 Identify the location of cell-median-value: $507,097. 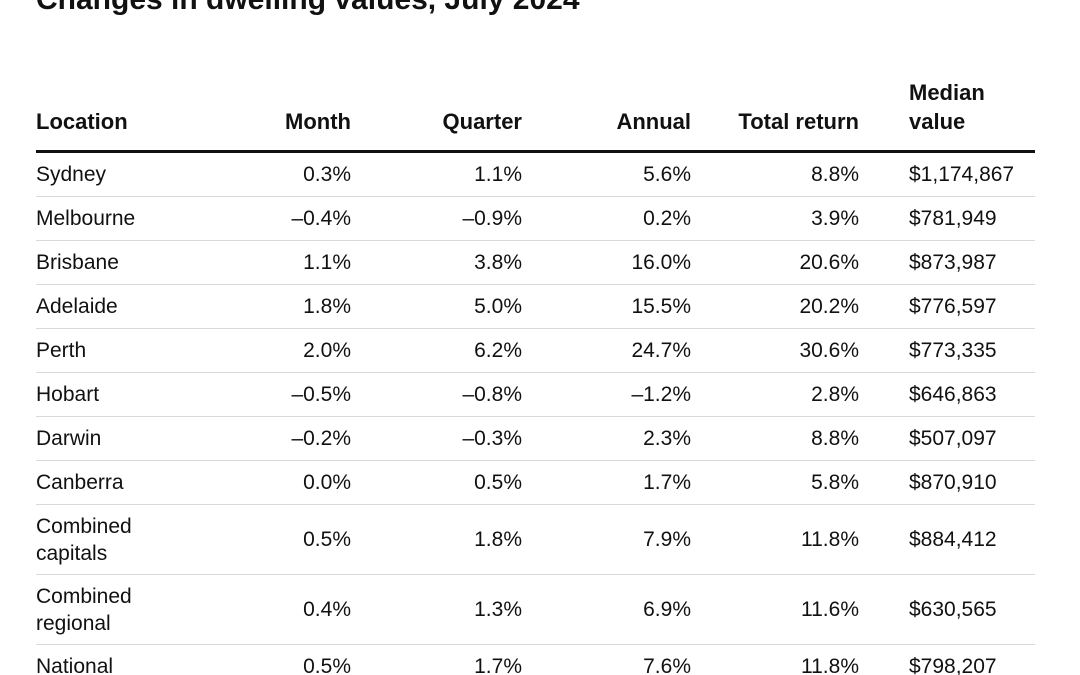
(947, 438).